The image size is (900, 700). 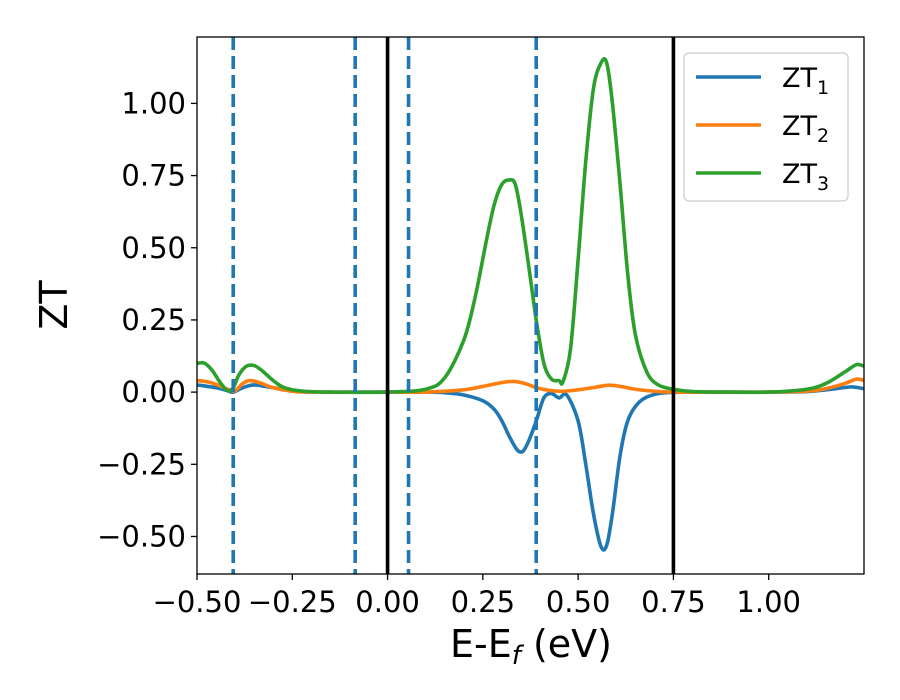 What do you see at coordinates (673, 602) in the screenshot?
I see `x-tick-label: 0.75` at bounding box center [673, 602].